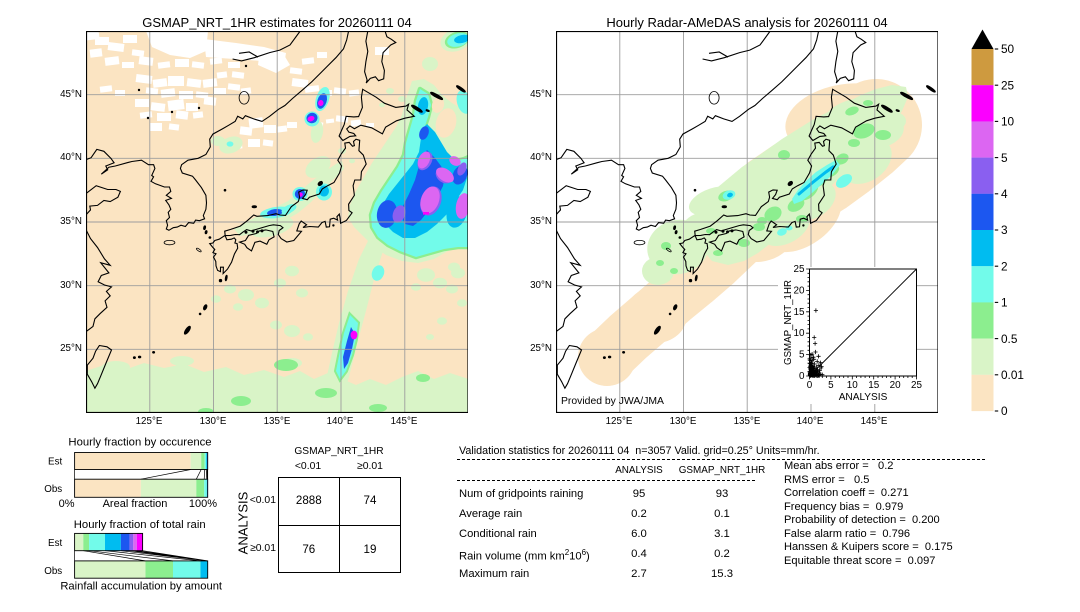 The width and height of the screenshot is (1080, 612). Describe the element at coordinates (139, 443) in the screenshot. I see `svg-text: Hourly fraction by occurence` at that location.